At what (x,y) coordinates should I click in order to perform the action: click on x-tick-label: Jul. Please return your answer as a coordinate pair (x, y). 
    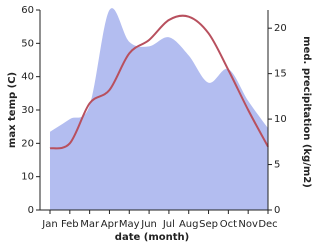
    Looking at the image, I should click on (168, 224).